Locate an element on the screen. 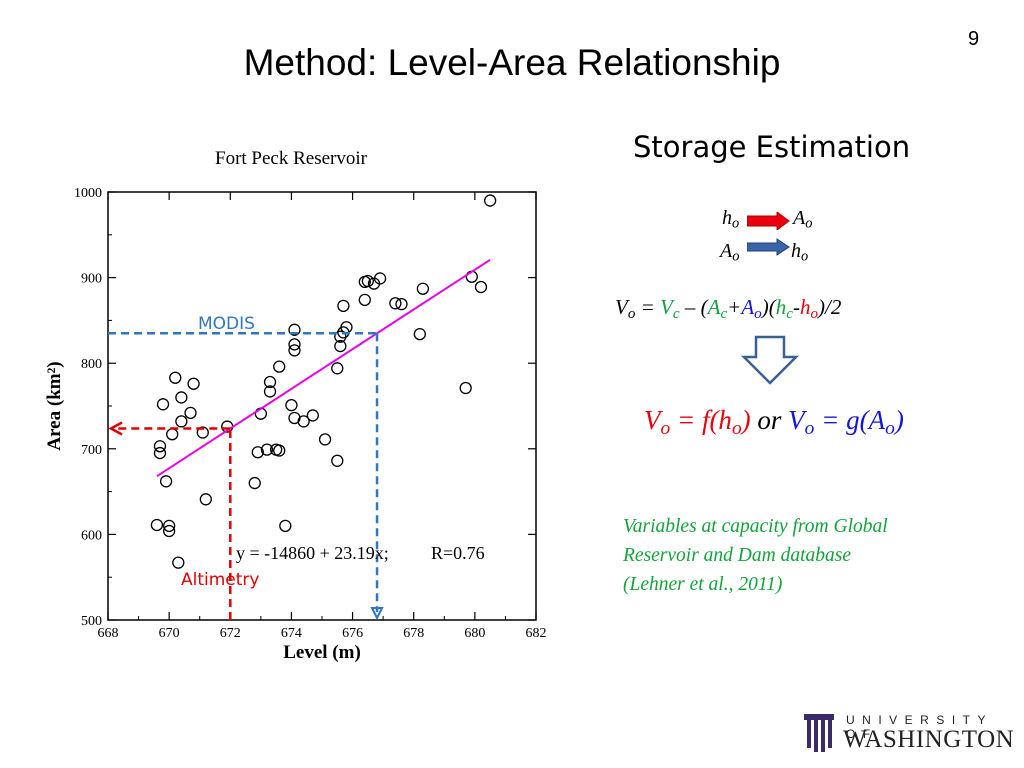 Image resolution: width=1024 pixels, height=768 pixels. mapping-a-to-h: Ao is located at coordinates (730, 252).